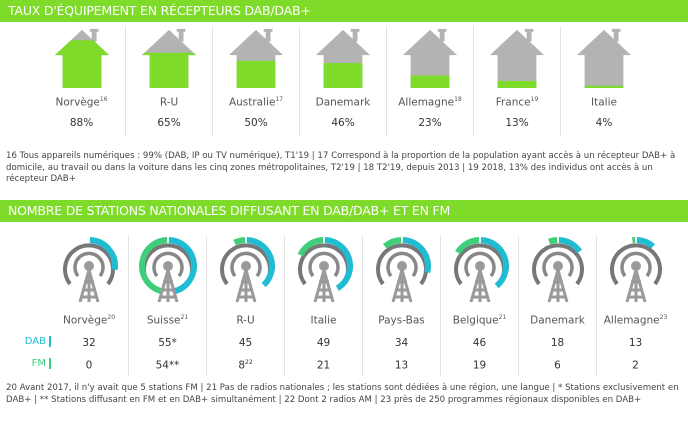 The width and height of the screenshot is (688, 431). I want to click on house-item: Norvège16 88%, so click(81, 81).